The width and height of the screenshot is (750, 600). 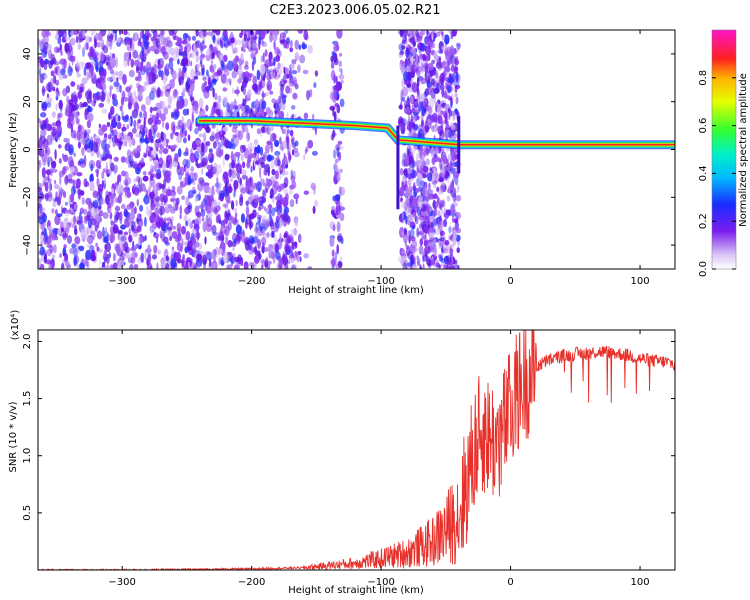 What do you see at coordinates (27, 399) in the screenshot?
I see `y-tick-label: 1.5` at bounding box center [27, 399].